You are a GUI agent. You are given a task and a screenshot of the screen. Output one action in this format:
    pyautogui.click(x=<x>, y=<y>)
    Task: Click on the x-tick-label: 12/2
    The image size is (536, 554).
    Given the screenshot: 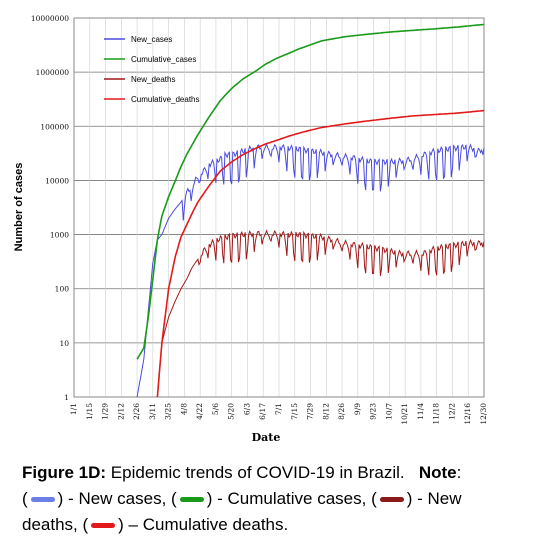 What is the action you would take?
    pyautogui.click(x=451, y=411)
    